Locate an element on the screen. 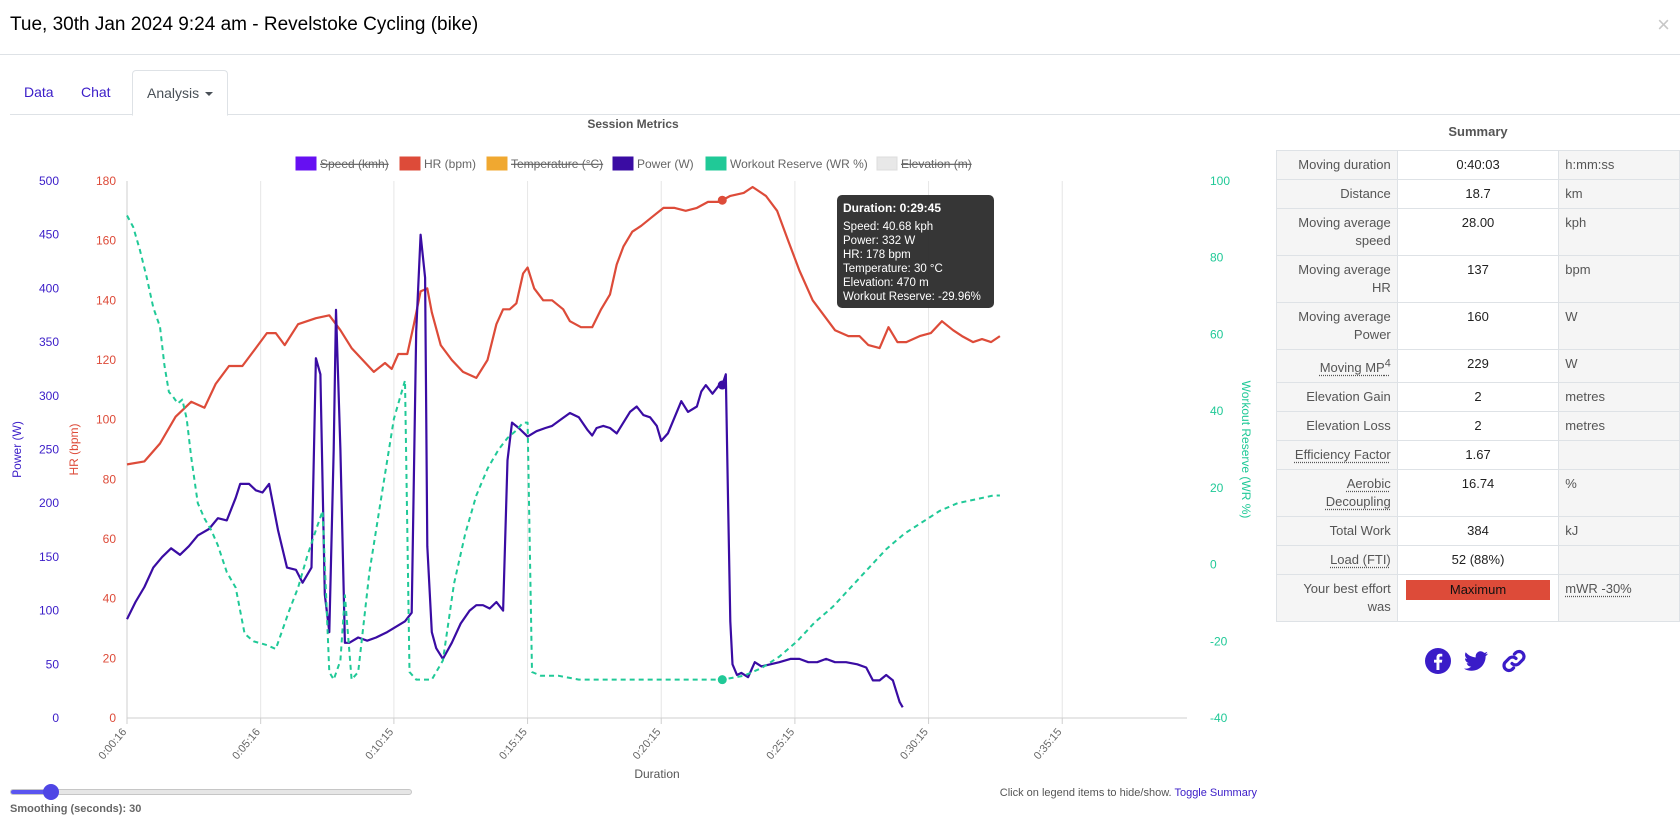 This screenshot has height=820, width=1680. x-tick-label: 0:00:16 is located at coordinates (113, 744).